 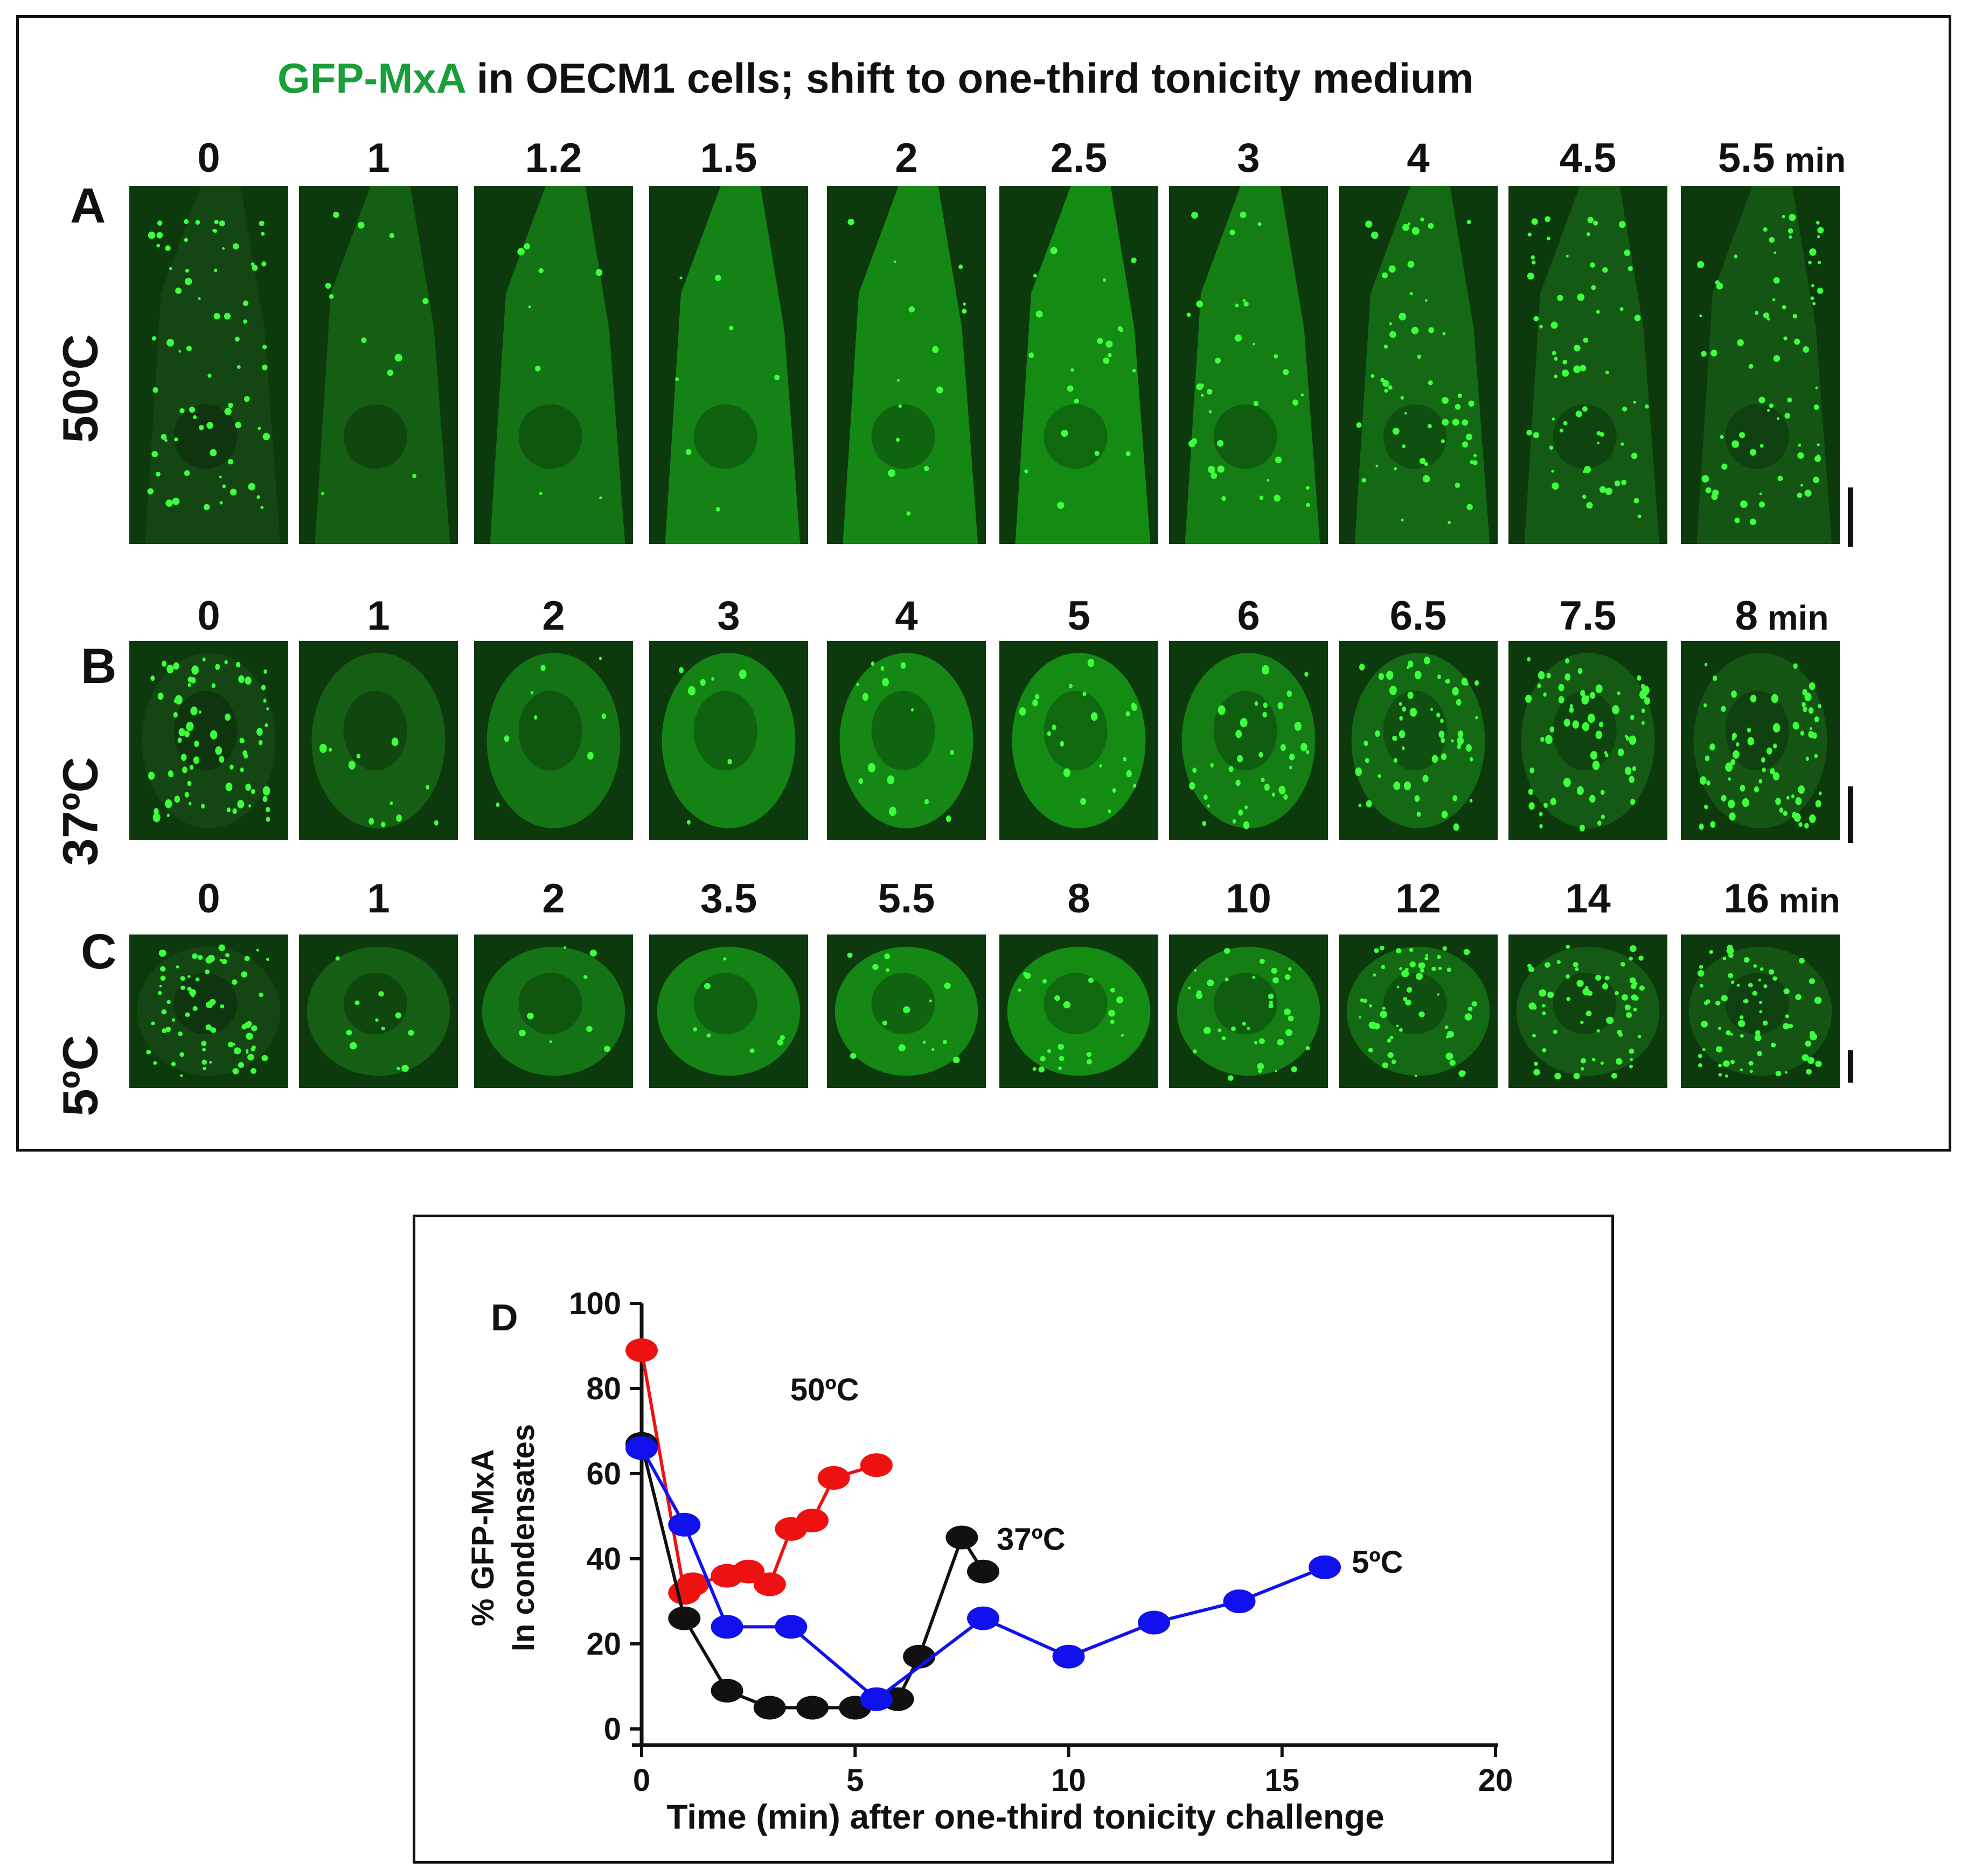 I want to click on row-label-b: B, so click(x=99, y=667).